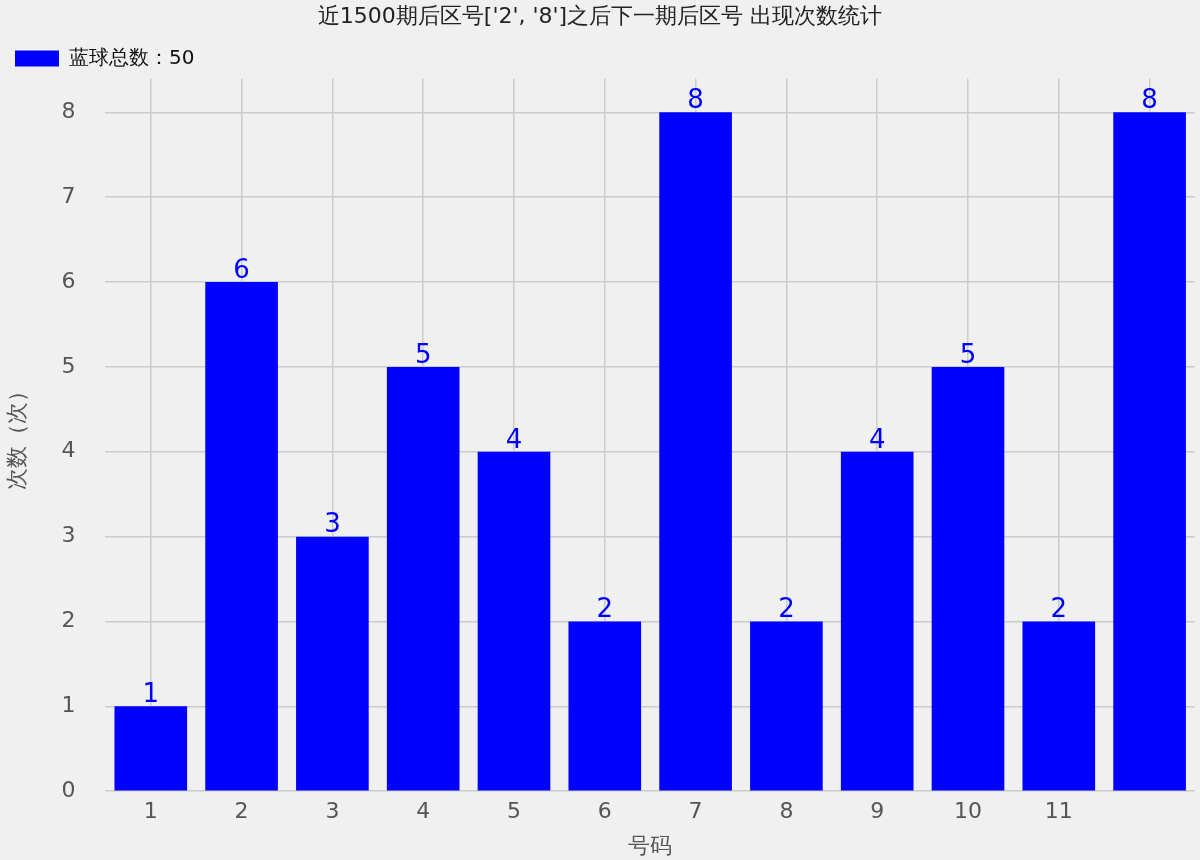  What do you see at coordinates (877, 811) in the screenshot?
I see `x-tick-label: 9` at bounding box center [877, 811].